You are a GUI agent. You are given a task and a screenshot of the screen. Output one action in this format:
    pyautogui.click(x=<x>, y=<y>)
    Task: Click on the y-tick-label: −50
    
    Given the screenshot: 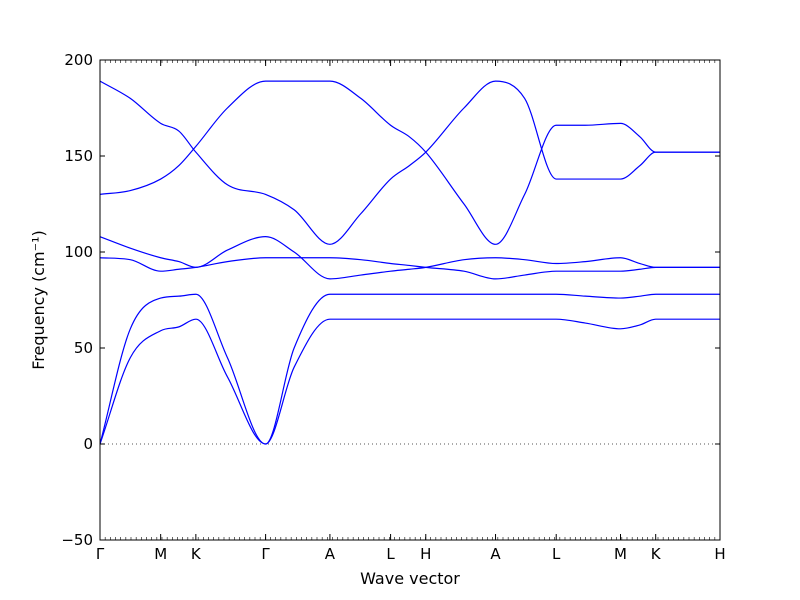 What is the action you would take?
    pyautogui.click(x=77, y=540)
    